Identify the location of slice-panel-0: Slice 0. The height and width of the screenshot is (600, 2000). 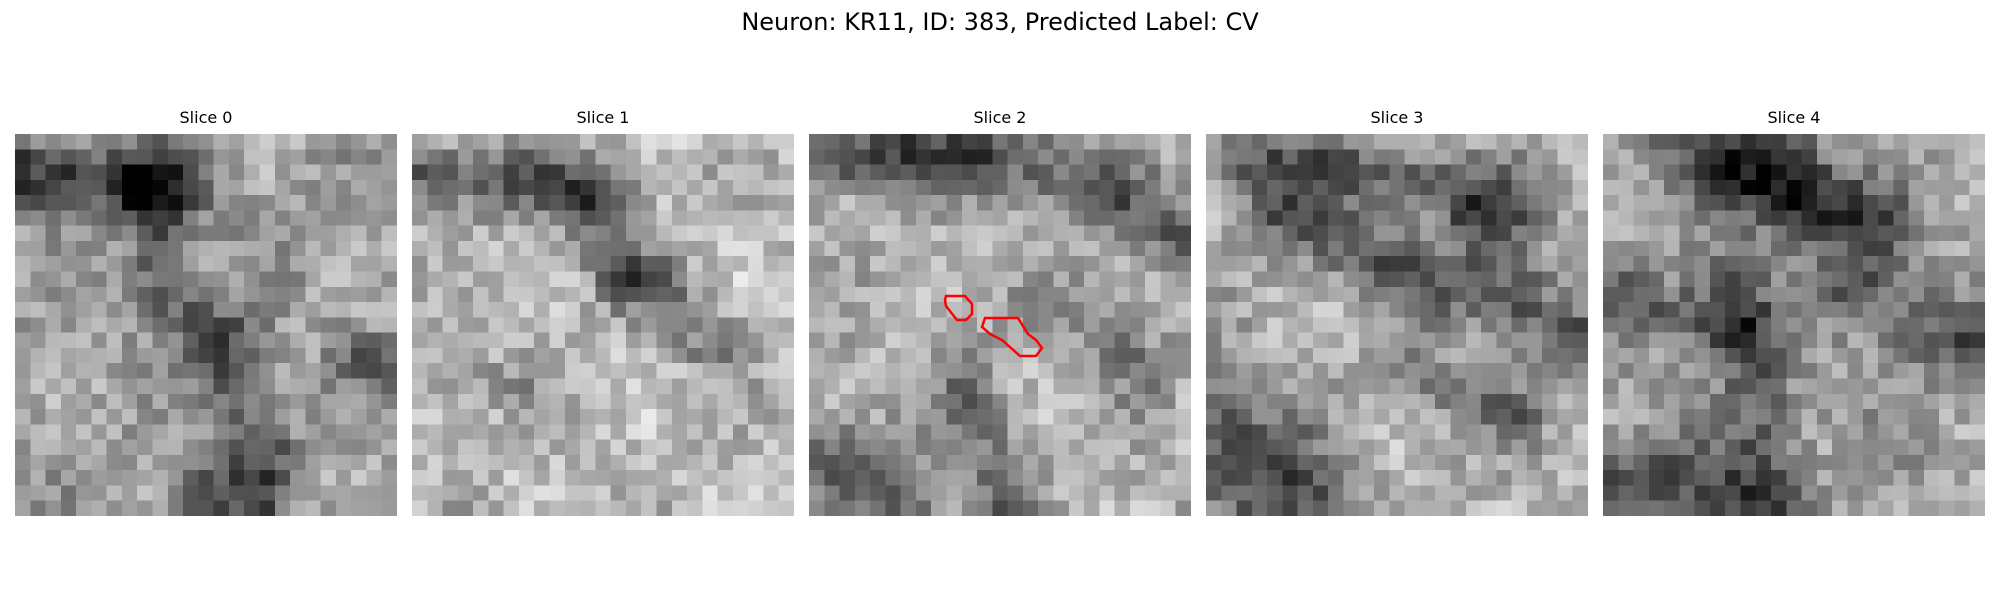
(206, 312).